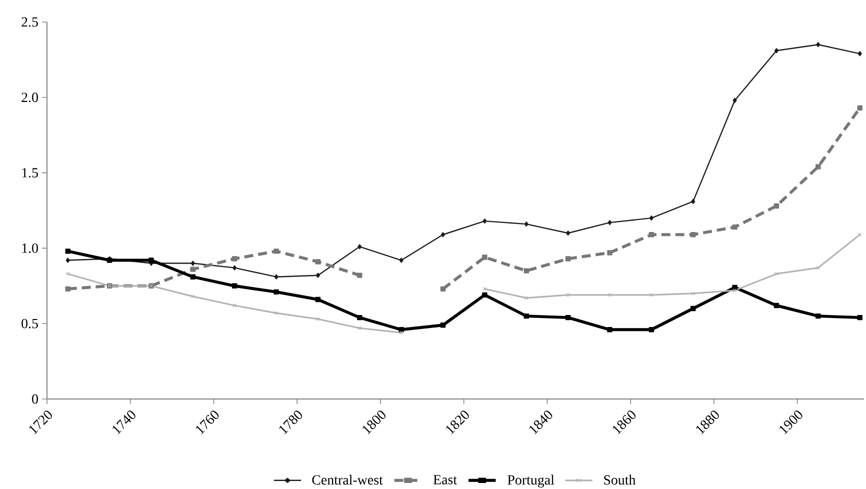 The image size is (866, 489). What do you see at coordinates (30, 22) in the screenshot?
I see `y-tick-label: 2.5` at bounding box center [30, 22].